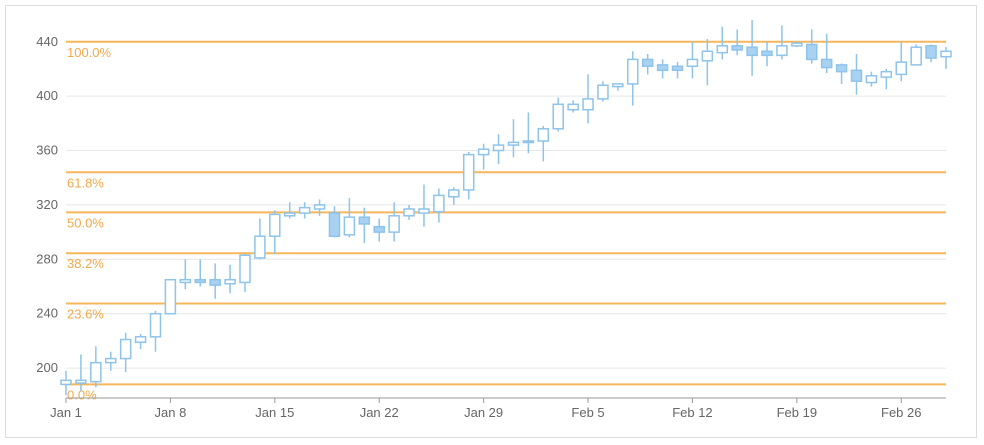 The image size is (984, 445). Describe the element at coordinates (47, 367) in the screenshot. I see `y-tick-label: 200` at that location.